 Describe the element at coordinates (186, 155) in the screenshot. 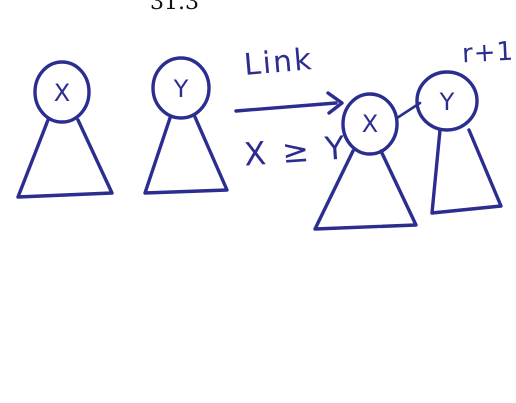

I see `subtree-y-before` at that location.